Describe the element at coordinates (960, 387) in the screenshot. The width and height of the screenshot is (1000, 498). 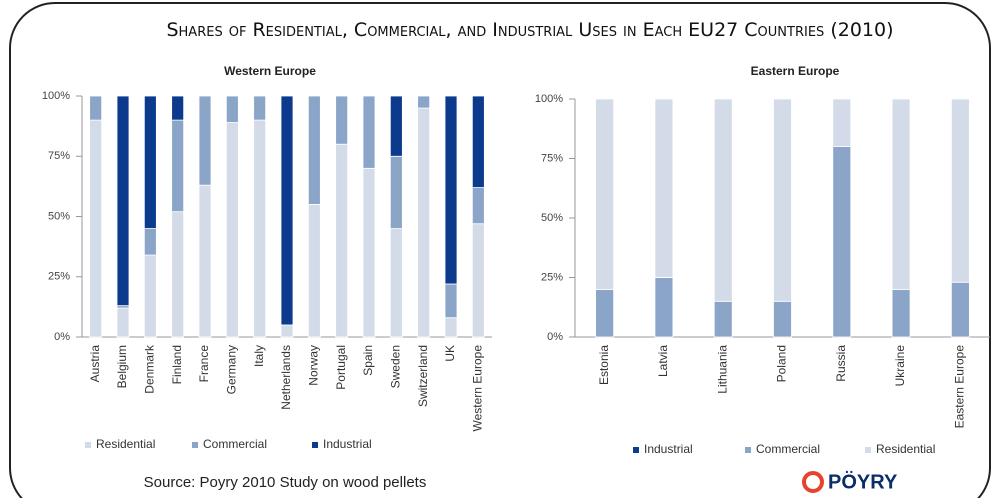
I see `x-tick-label: Eastern Europe` at that location.